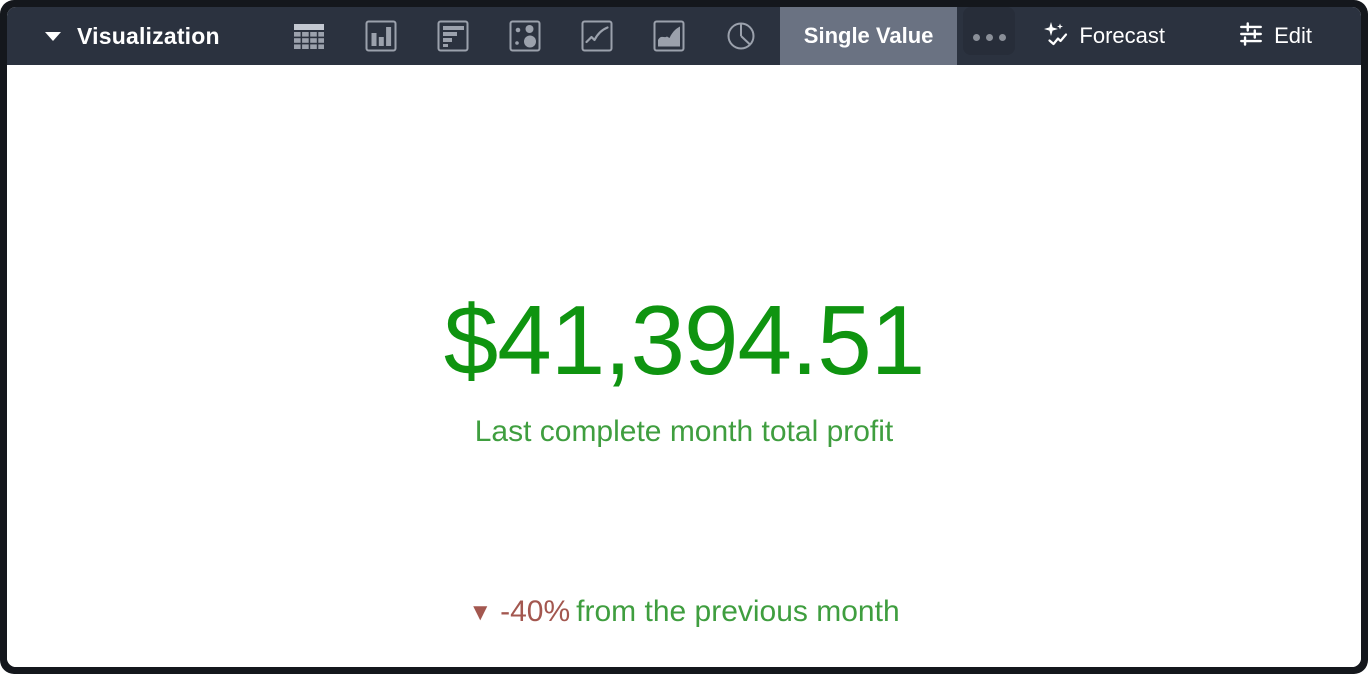 Image resolution: width=1368 pixels, height=674 pixels. What do you see at coordinates (1293, 35) in the screenshot?
I see `edit-label: Edit` at bounding box center [1293, 35].